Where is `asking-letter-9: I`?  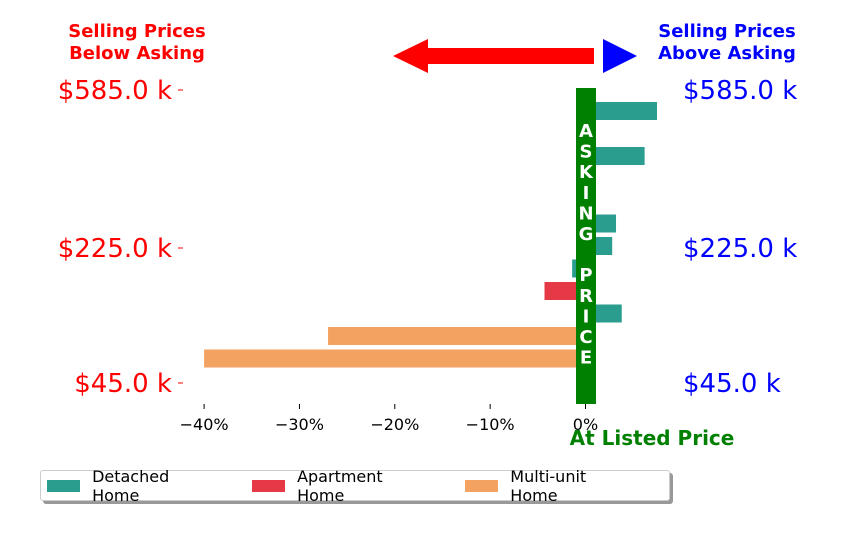
asking-letter-9: I is located at coordinates (586, 316).